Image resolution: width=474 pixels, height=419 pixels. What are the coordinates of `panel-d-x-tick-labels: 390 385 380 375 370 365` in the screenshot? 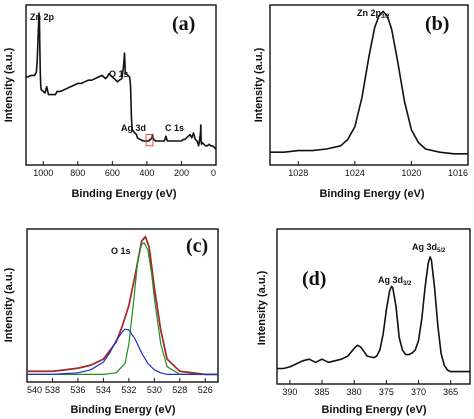 It's located at (370, 392).